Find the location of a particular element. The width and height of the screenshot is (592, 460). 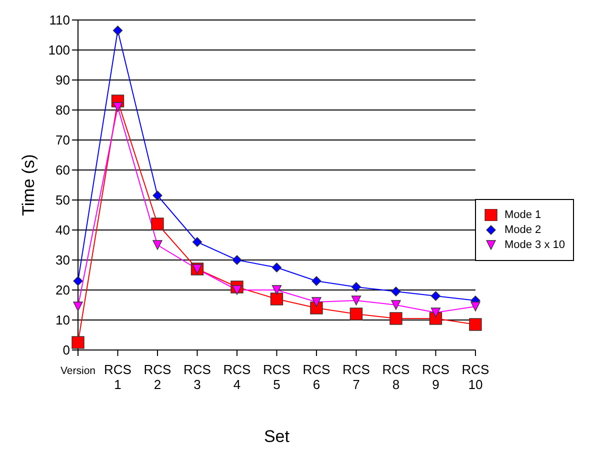

y-tick-label: 40 is located at coordinates (63, 230).